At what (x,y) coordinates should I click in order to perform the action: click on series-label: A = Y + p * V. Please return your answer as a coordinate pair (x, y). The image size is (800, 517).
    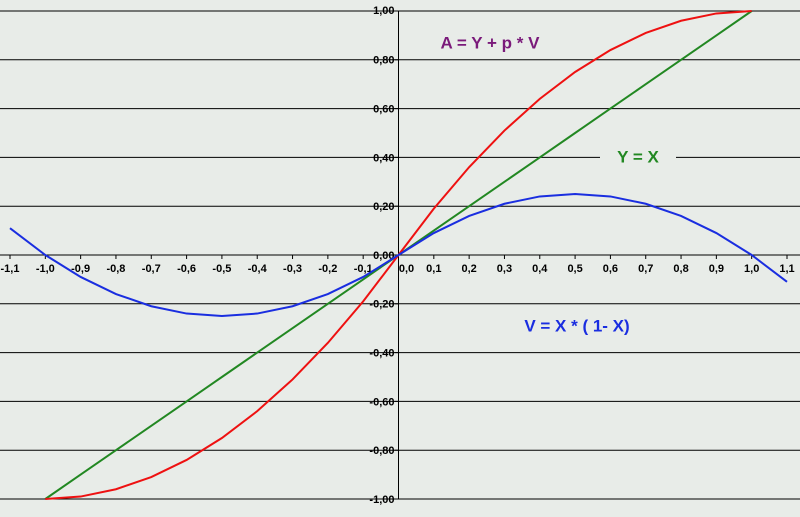
    Looking at the image, I should click on (491, 42).